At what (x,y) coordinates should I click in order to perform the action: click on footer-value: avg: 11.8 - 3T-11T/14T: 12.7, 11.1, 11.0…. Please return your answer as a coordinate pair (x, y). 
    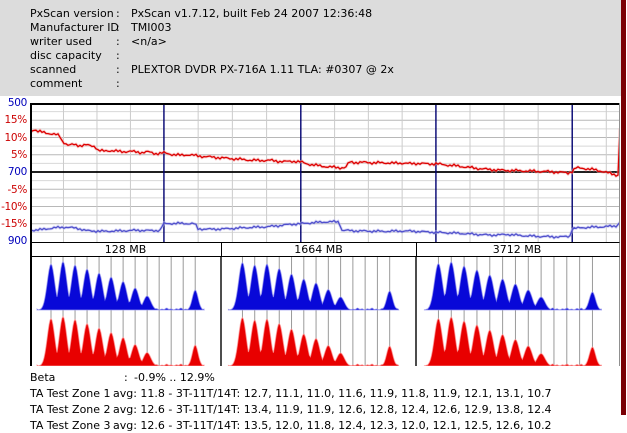
    Looking at the image, I should click on (332, 393).